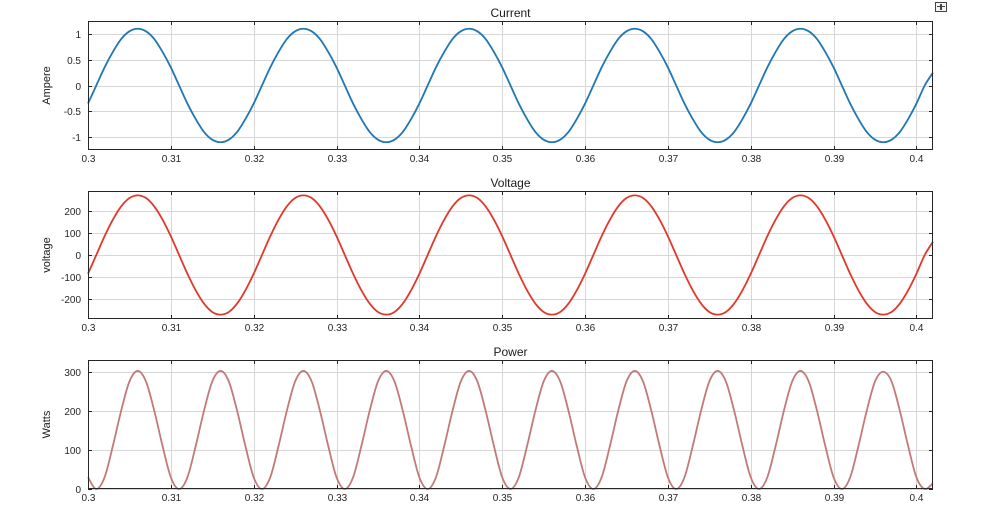 The height and width of the screenshot is (518, 998). What do you see at coordinates (78, 35) in the screenshot?
I see `y-tick-label: 1` at bounding box center [78, 35].